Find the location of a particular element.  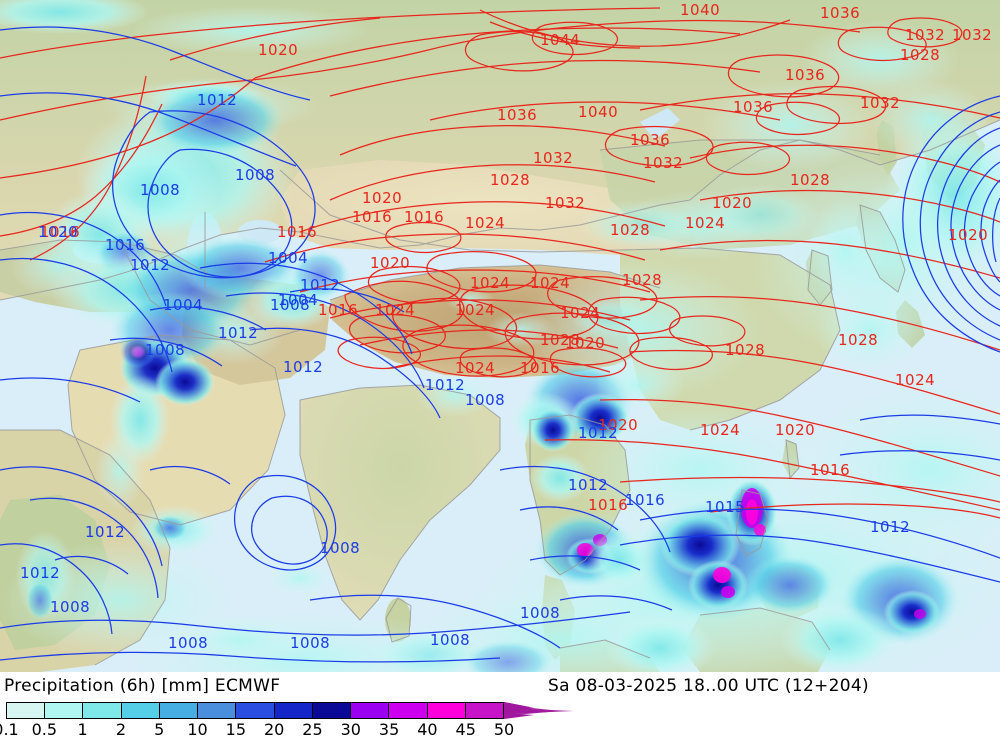

isobar-label-low: 1016 is located at coordinates (125, 245).